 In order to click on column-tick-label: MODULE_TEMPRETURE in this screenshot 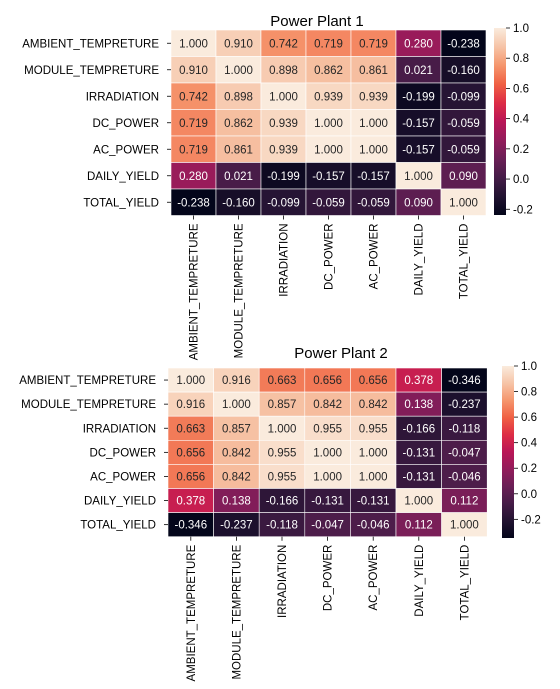, I will do `click(240, 290)`.